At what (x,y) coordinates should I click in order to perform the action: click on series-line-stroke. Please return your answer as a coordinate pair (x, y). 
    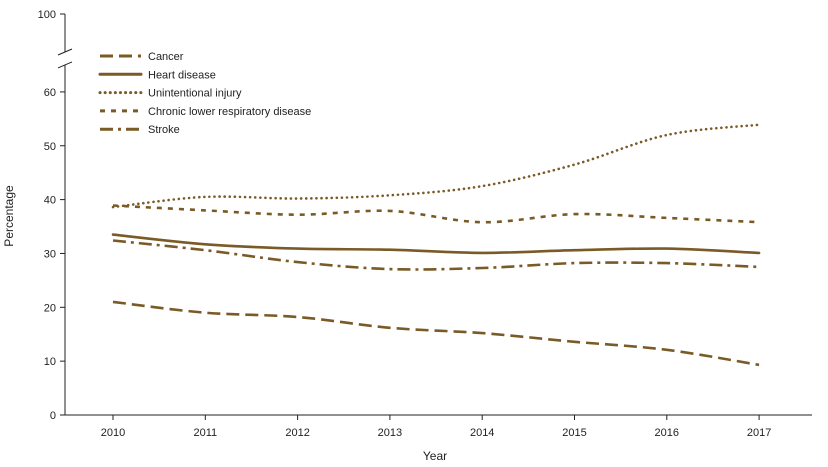
    Looking at the image, I should click on (436, 255).